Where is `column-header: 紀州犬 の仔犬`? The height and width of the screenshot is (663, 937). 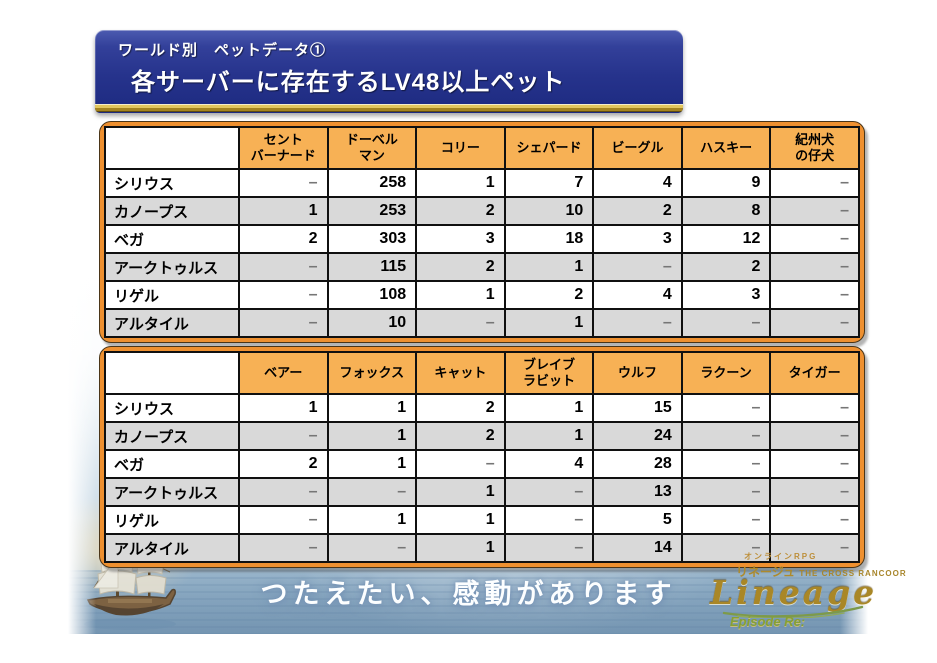
column-header: 紀州犬 の仔犬 is located at coordinates (814, 148).